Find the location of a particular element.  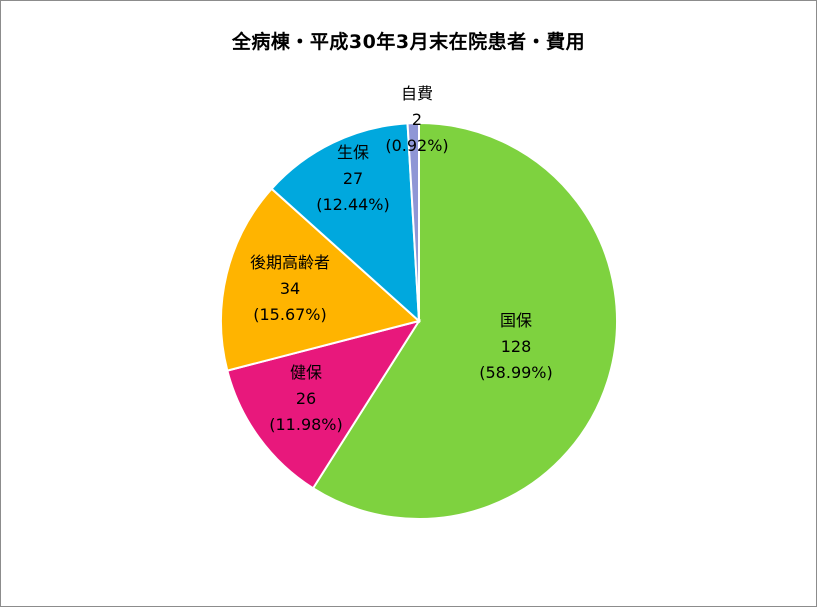

slice-name-1: 健保 is located at coordinates (306, 372).